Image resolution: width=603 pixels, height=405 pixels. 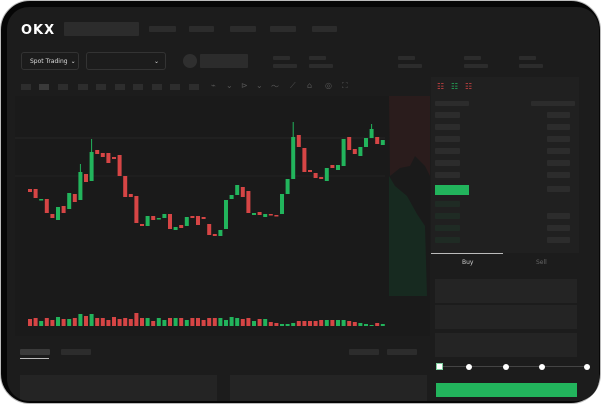 What do you see at coordinates (558, 127) in the screenshot?
I see `ask-size` at bounding box center [558, 127].